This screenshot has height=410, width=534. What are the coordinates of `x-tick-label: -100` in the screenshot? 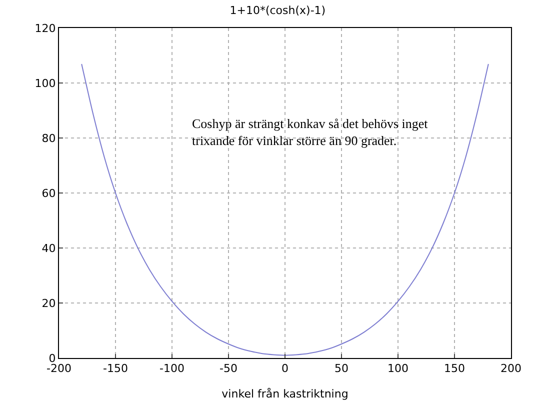 It's located at (172, 369).